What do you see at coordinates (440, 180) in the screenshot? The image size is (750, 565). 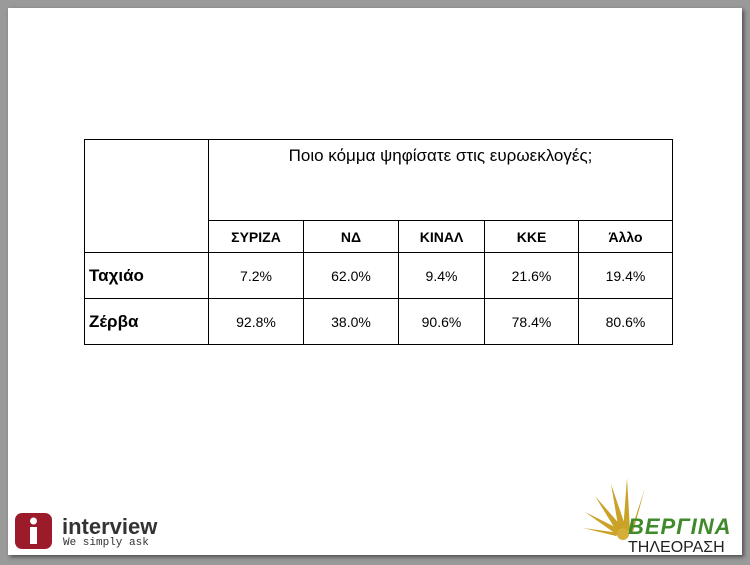 I see `table-title: Ποιο κόμμα ψηφίσατε στις ευρωεκλογές;` at bounding box center [440, 180].